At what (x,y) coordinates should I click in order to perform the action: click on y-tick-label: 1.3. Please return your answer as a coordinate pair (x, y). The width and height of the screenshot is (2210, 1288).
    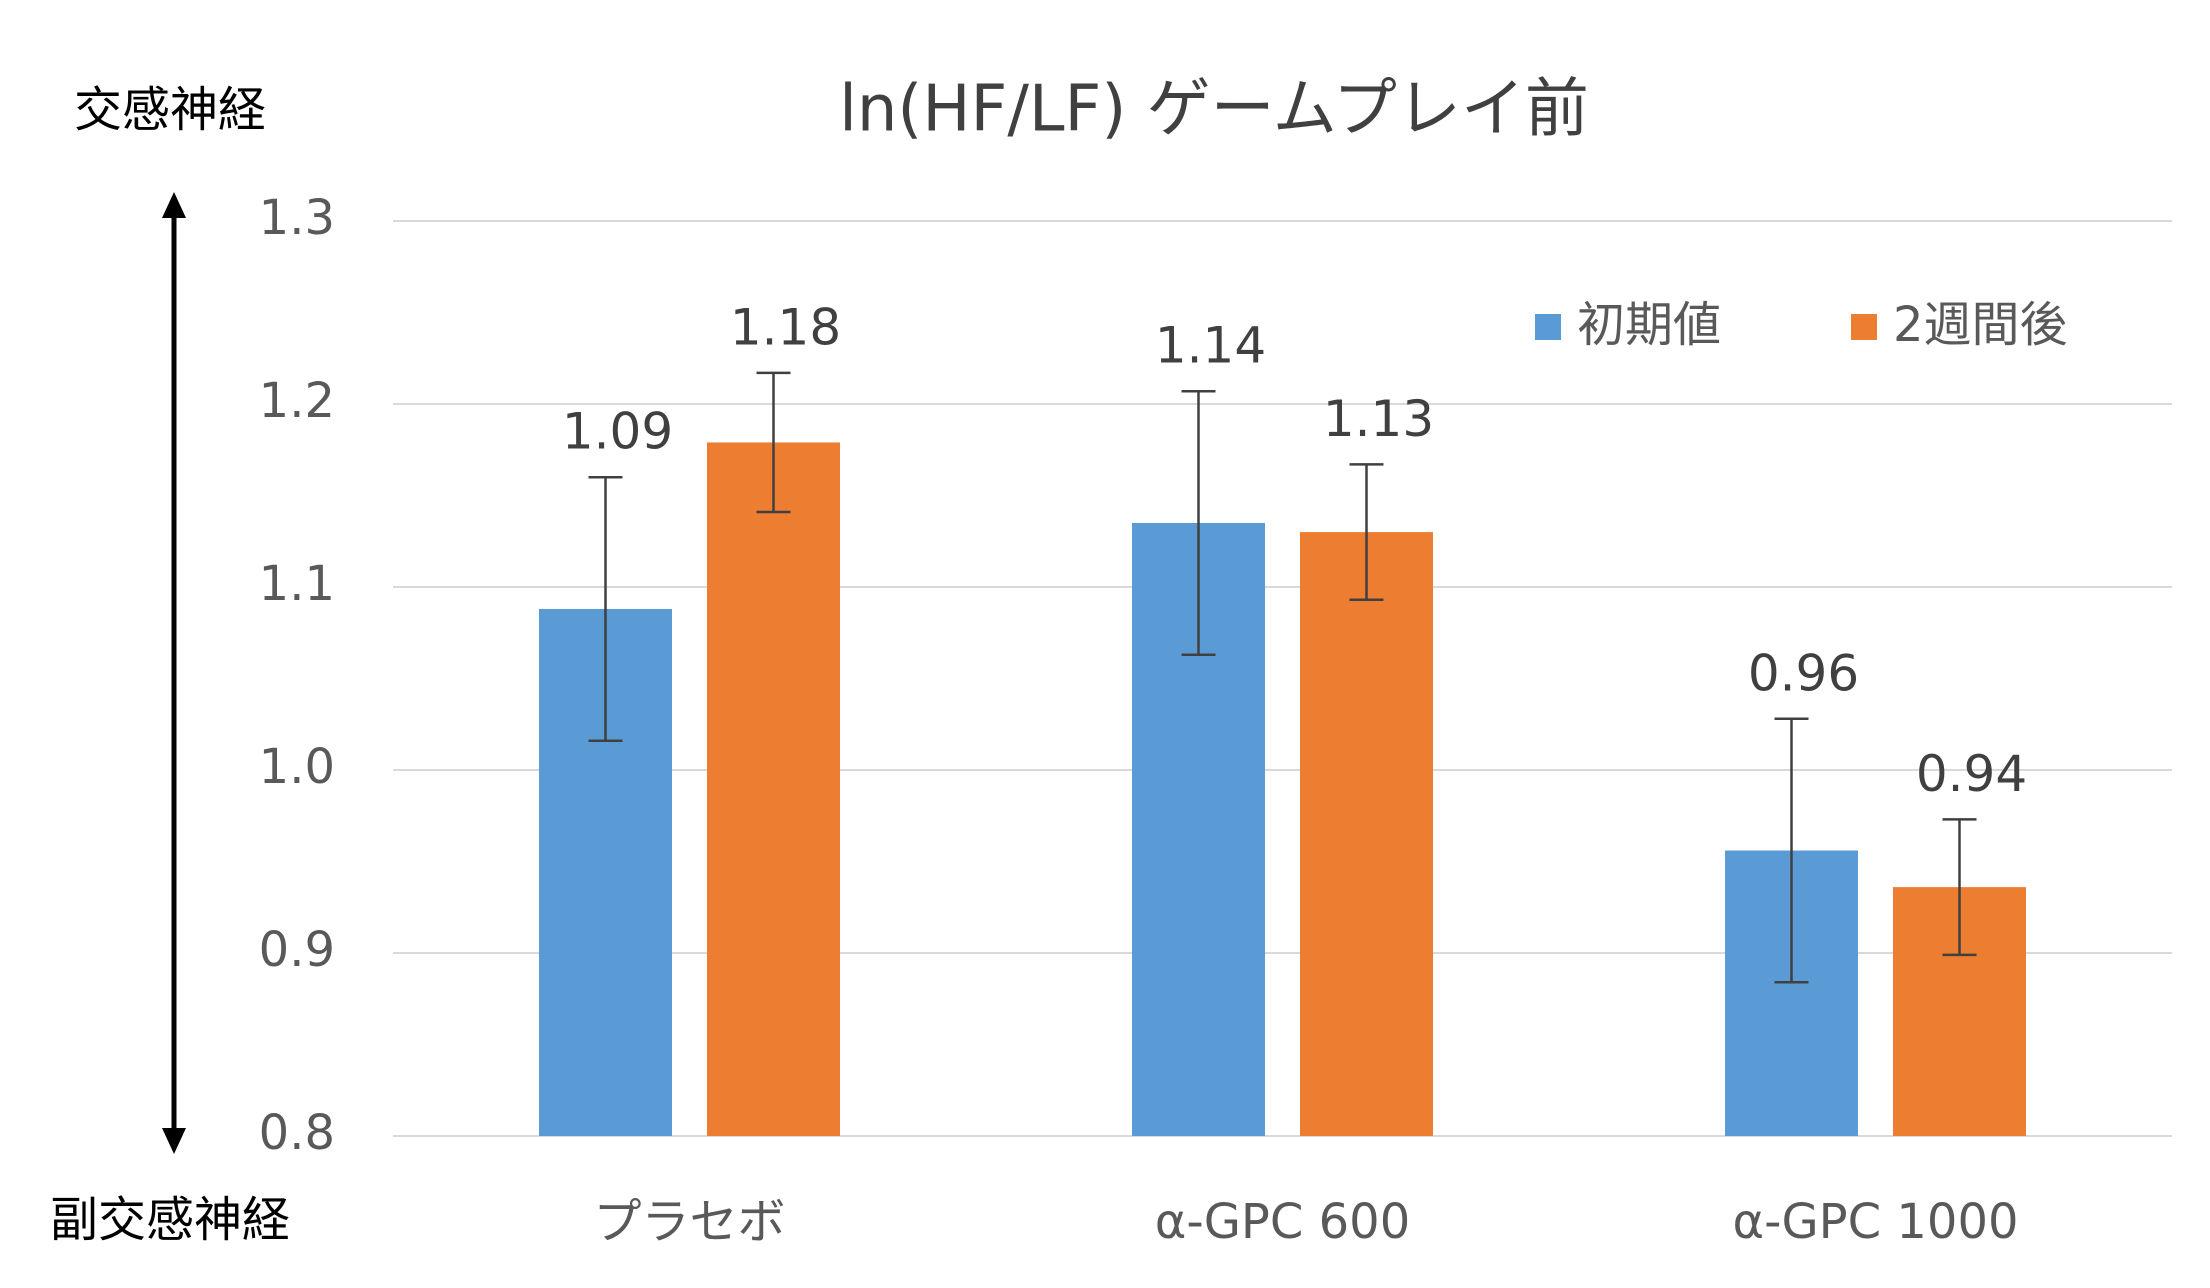
    Looking at the image, I should click on (297, 218).